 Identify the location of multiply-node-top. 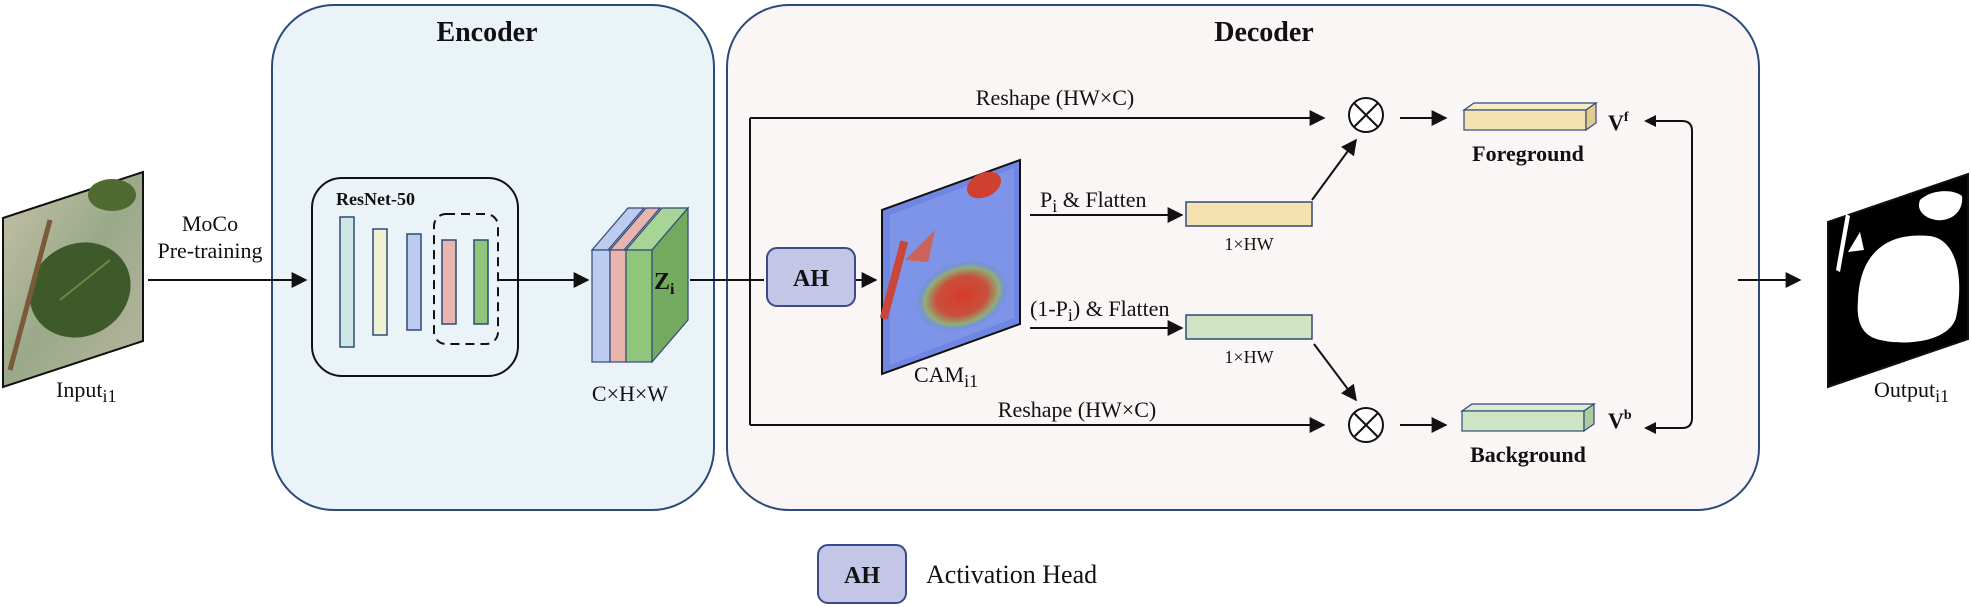
(1366, 115).